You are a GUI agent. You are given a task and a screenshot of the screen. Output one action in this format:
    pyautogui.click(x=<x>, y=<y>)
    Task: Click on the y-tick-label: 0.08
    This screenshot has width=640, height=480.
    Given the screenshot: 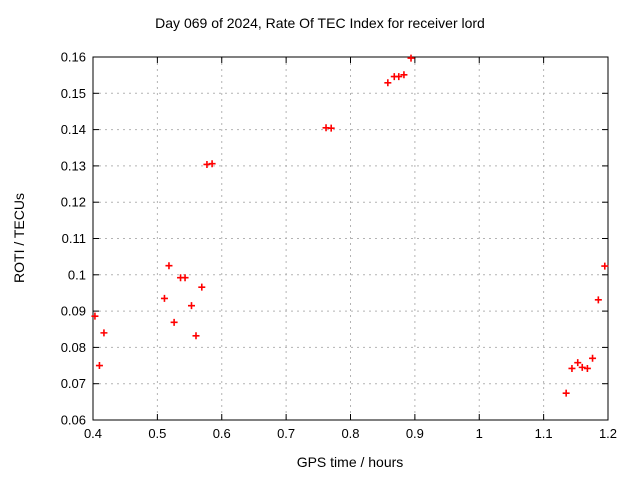 What is the action you would take?
    pyautogui.click(x=73, y=347)
    